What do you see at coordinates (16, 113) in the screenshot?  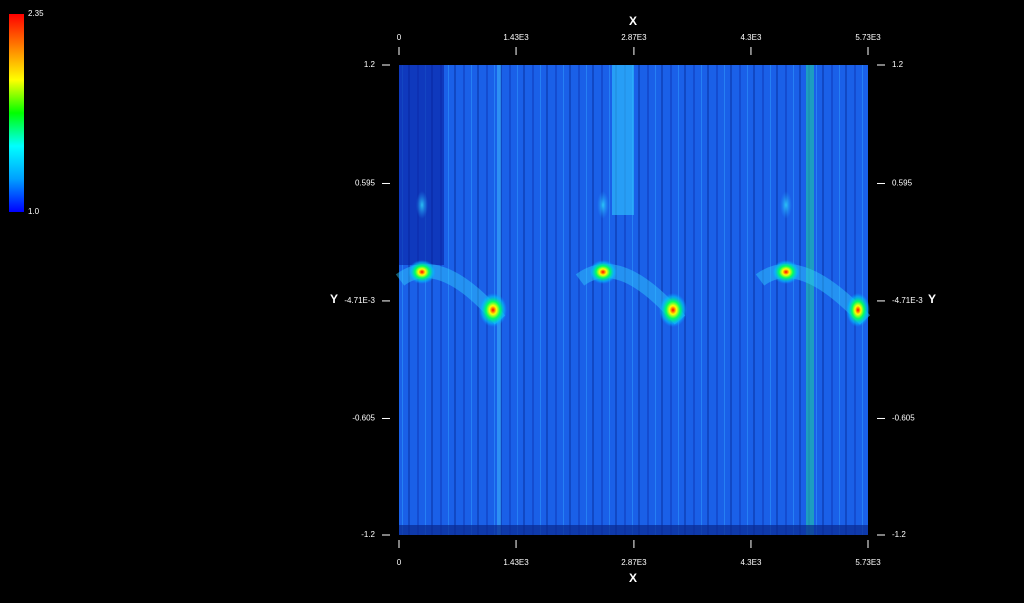 I see `colorbar` at bounding box center [16, 113].